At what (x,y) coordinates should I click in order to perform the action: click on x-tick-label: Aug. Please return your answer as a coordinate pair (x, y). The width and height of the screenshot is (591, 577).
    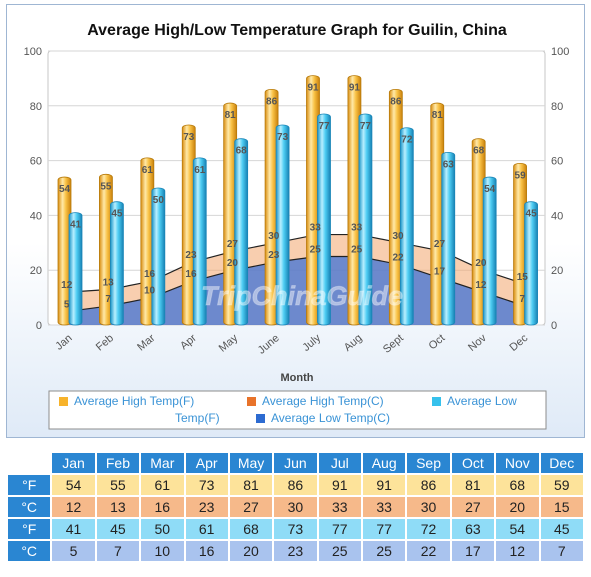
    Looking at the image, I should click on (353, 343).